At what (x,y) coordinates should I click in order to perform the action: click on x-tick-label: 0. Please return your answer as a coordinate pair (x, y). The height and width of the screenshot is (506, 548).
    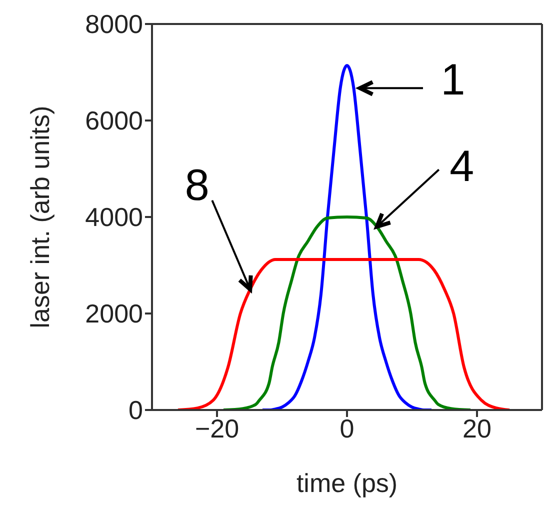
    Looking at the image, I should click on (347, 428).